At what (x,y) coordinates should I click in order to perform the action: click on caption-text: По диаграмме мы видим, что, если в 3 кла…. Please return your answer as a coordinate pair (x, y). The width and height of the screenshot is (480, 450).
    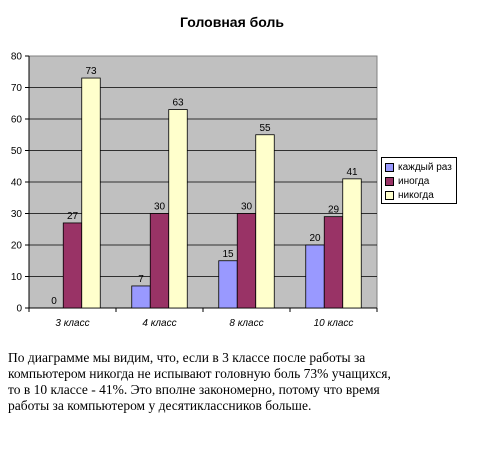
    Looking at the image, I should click on (240, 382).